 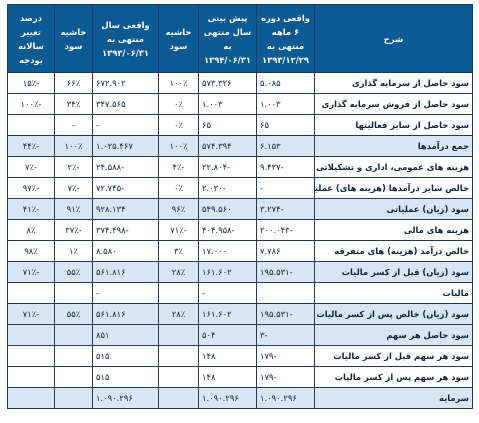 What do you see at coordinates (125, 38) in the screenshot?
I see `header-actual-year: واقعی سال منتهی به ۱۳۹۳/۰۶/۳۱` at bounding box center [125, 38].